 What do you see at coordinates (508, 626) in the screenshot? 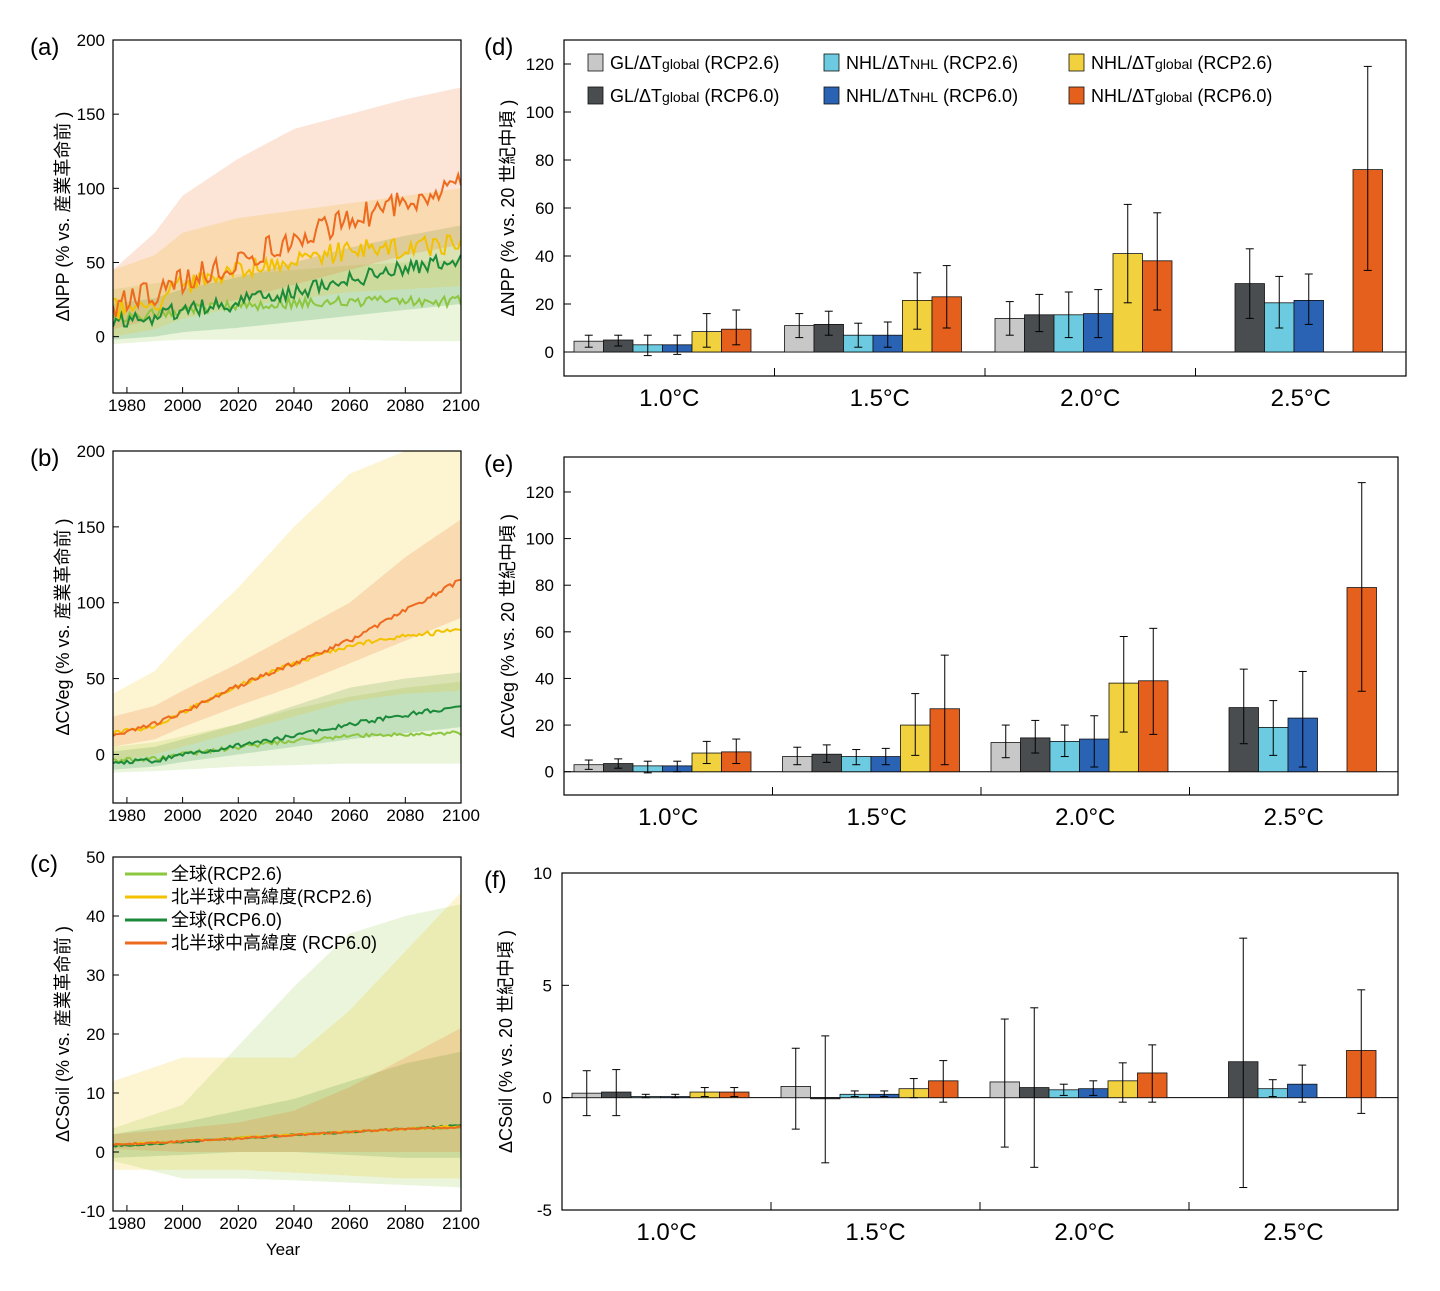
I see `y-axis-label: ΔCVeg (% vs. 20 世紀中頃 )` at bounding box center [508, 626].